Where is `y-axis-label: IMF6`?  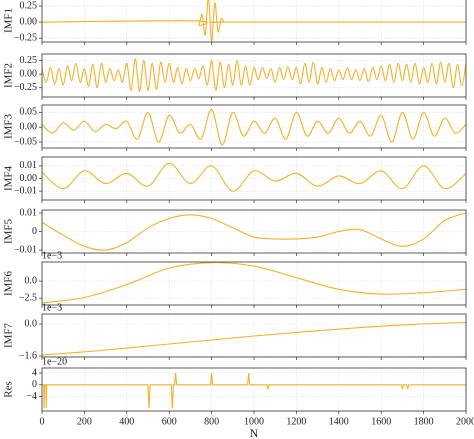 y-axis-label: IMF6 is located at coordinates (9, 283).